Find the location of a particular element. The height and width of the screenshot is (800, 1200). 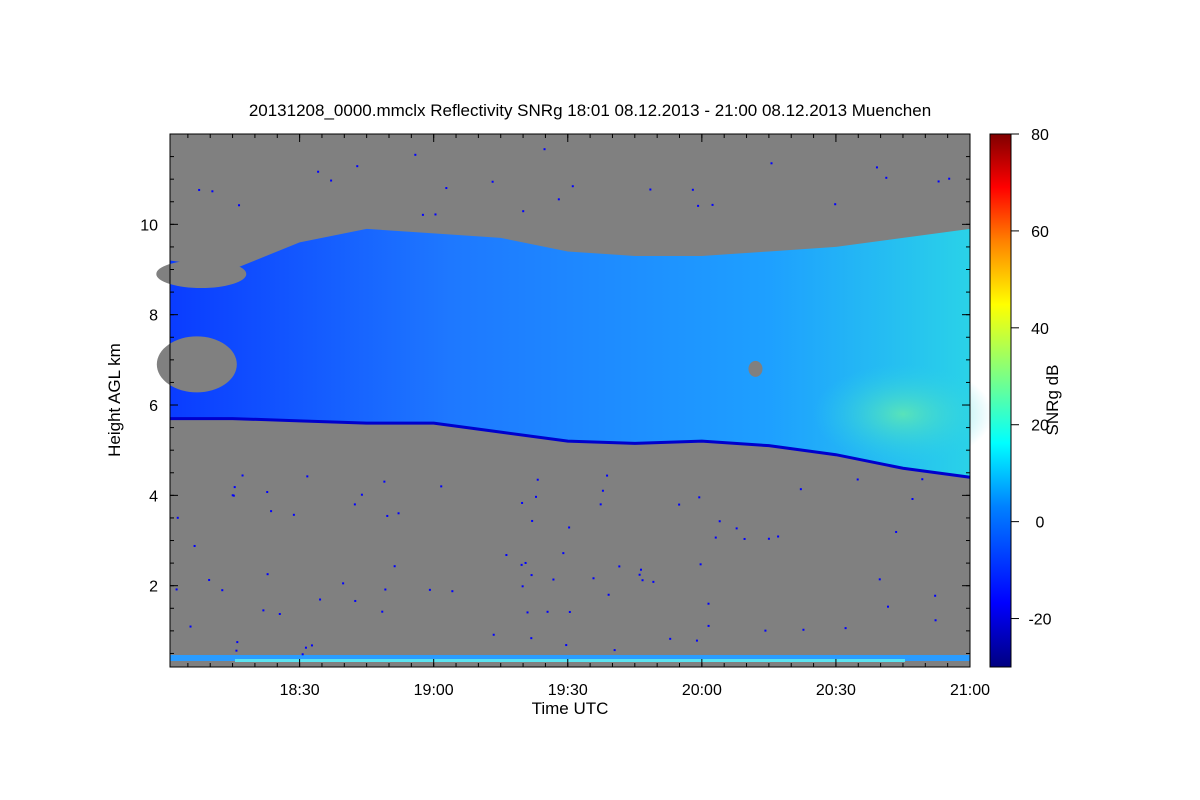

colorbar-tick-label: 20 is located at coordinates (1040, 426).